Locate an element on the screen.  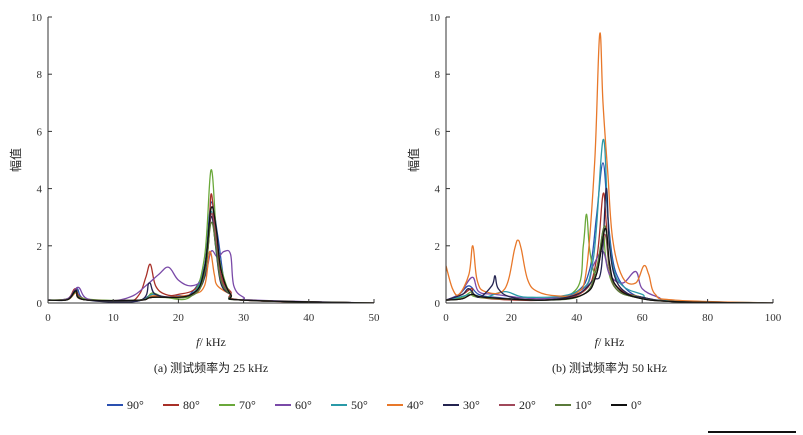
legend-label: 80° is located at coordinates (191, 405).